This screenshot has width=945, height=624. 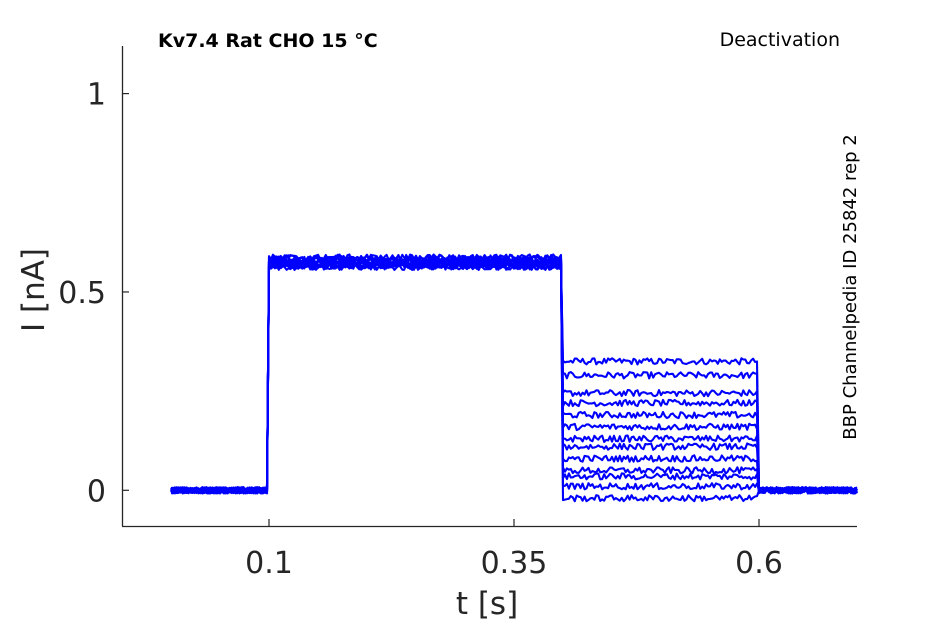 I want to click on y-axis-label: I [nA], so click(x=34, y=290).